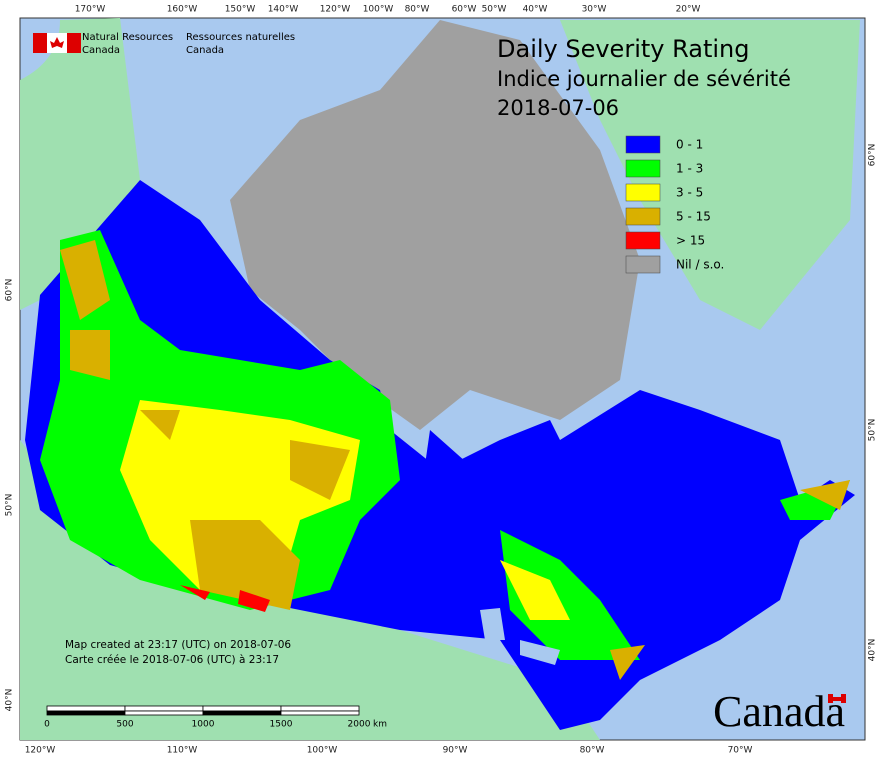 The width and height of the screenshot is (880, 764). What do you see at coordinates (182, 751) in the screenshot?
I see `lon-label: 110°W` at bounding box center [182, 751].